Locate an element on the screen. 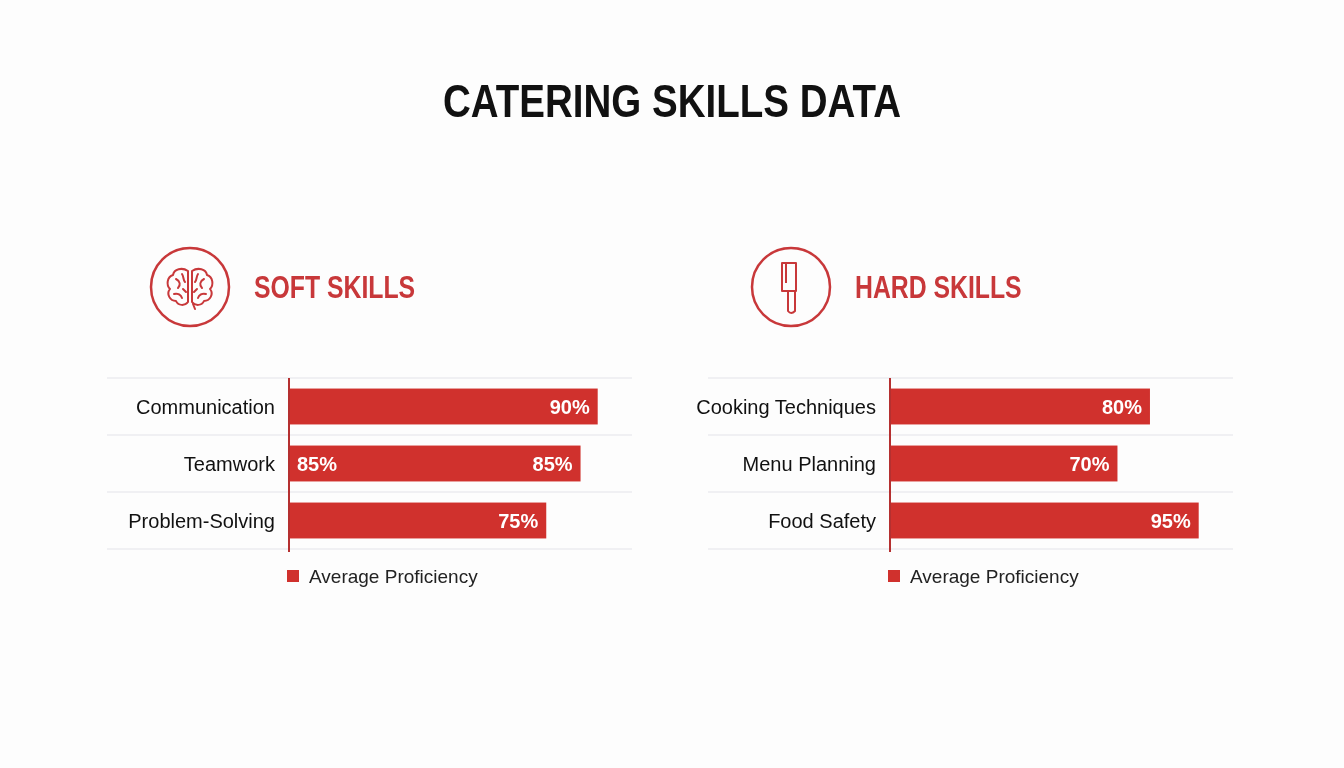 The height and width of the screenshot is (768, 1344). y-tick-label: Problem-Solving is located at coordinates (201, 520).